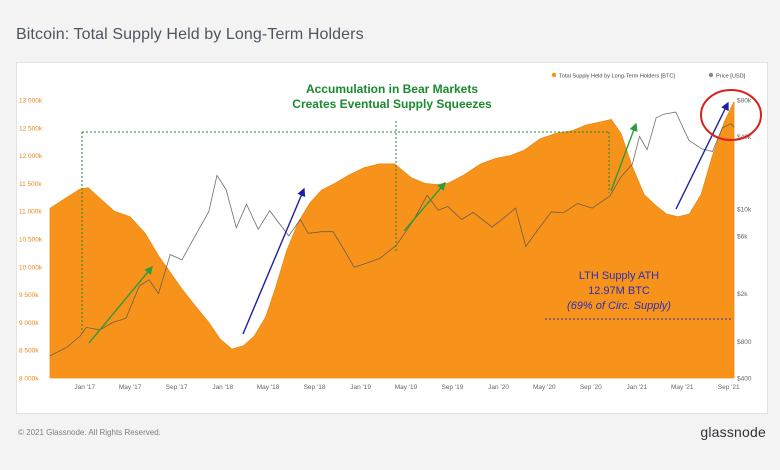  I want to click on y-right-tick-label: $10k, so click(744, 210).